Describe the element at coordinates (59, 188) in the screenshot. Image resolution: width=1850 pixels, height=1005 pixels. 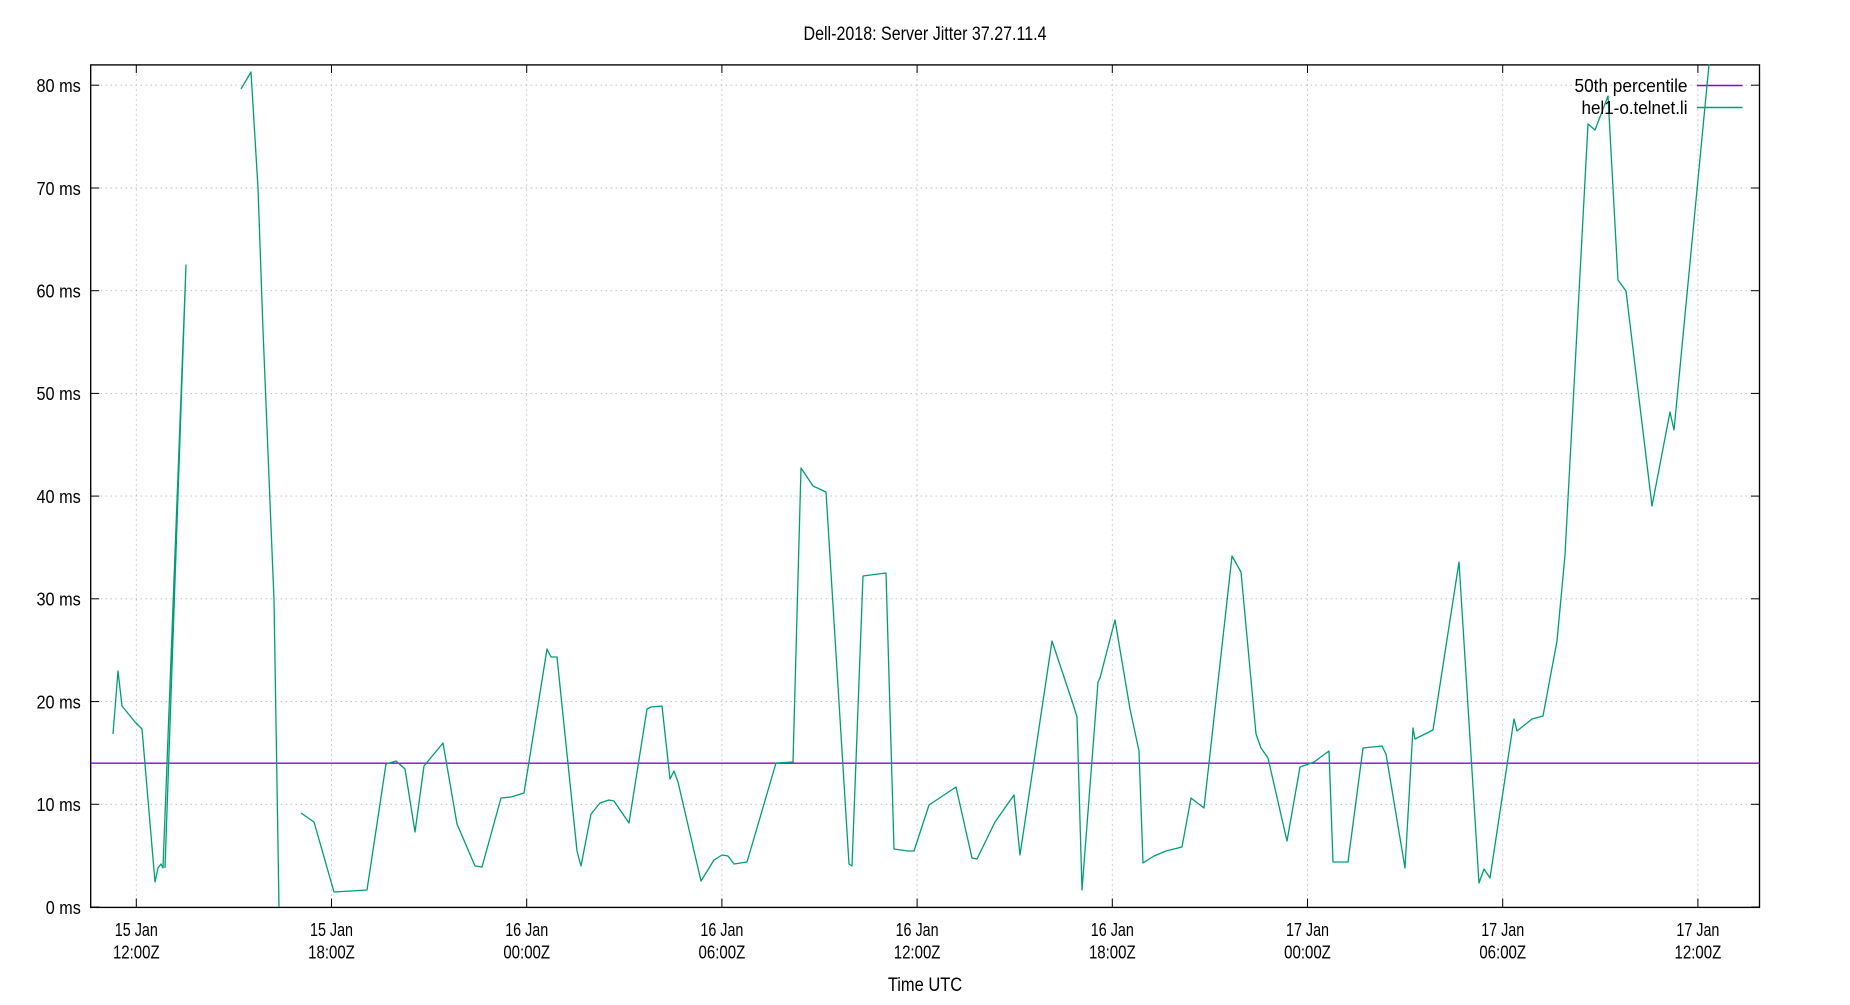
I see `svg-text: 70 ms` at that location.